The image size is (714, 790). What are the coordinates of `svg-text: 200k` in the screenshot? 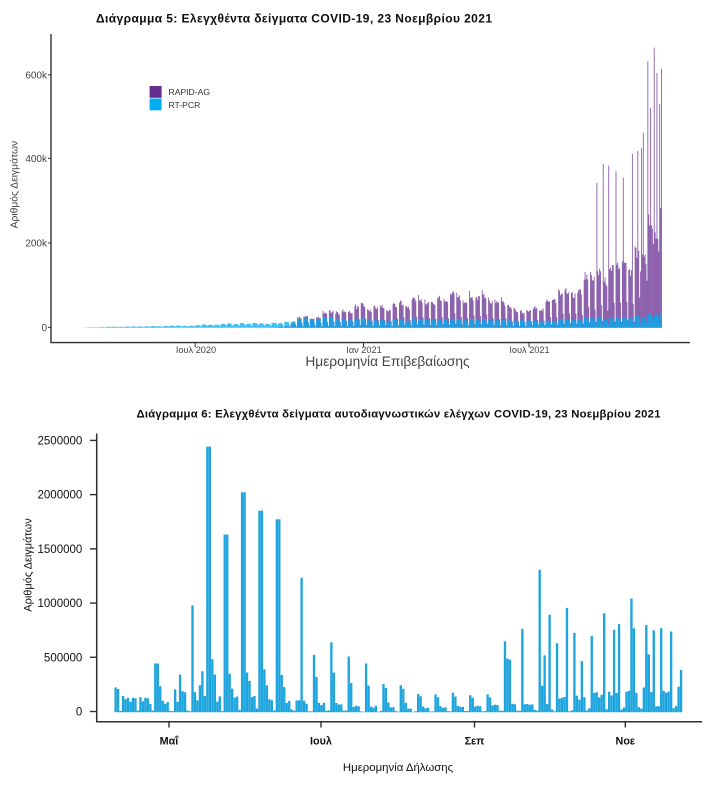 It's located at (36, 244).